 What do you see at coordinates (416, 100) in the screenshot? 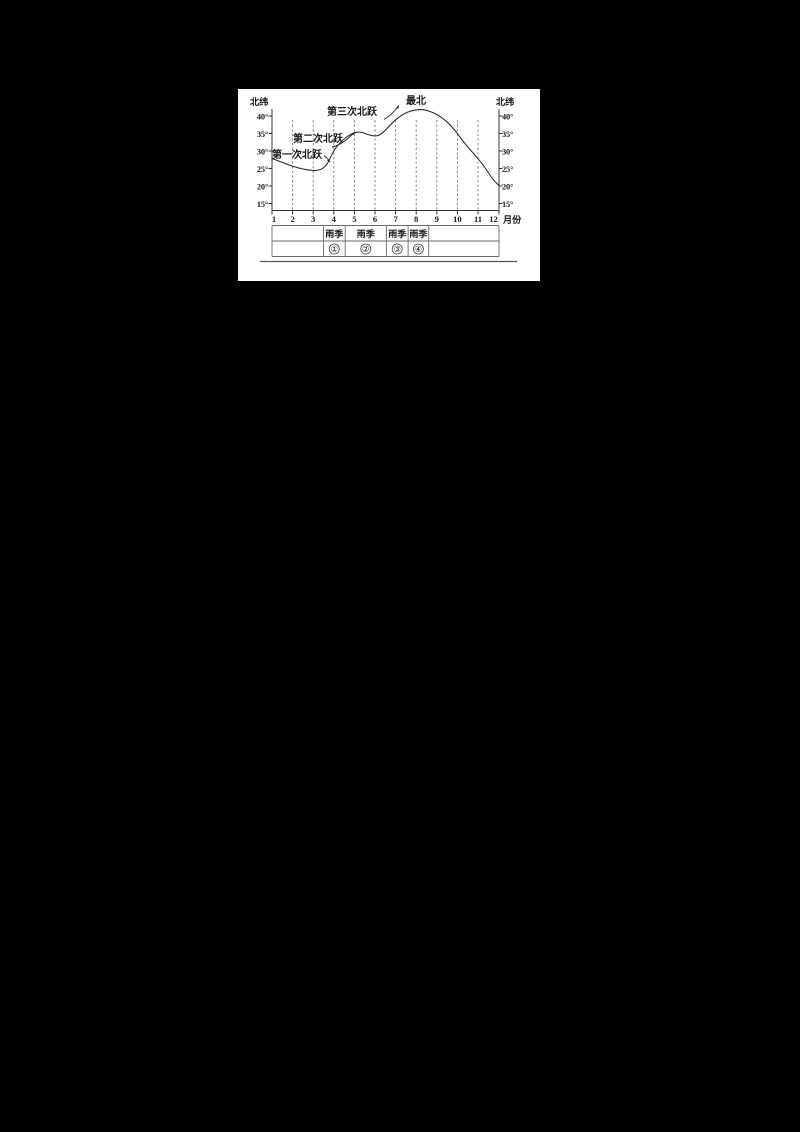
I see `annotation-northernmost: 最北` at bounding box center [416, 100].